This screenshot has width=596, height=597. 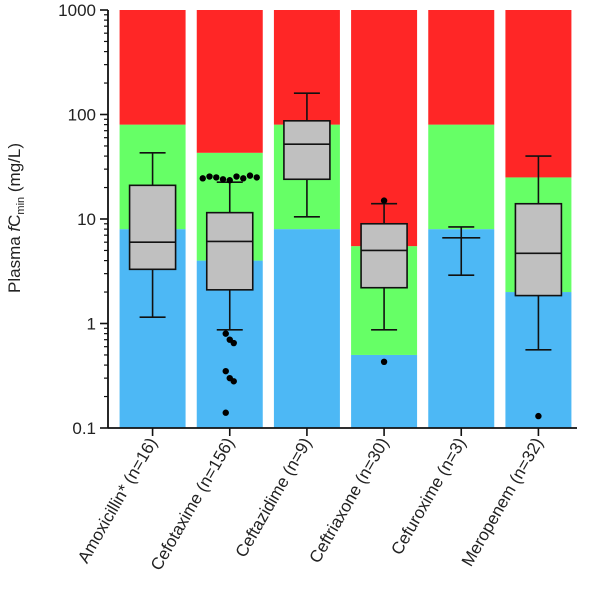 What do you see at coordinates (502, 502) in the screenshot?
I see `category-label: Meropenem (n=32)` at bounding box center [502, 502].